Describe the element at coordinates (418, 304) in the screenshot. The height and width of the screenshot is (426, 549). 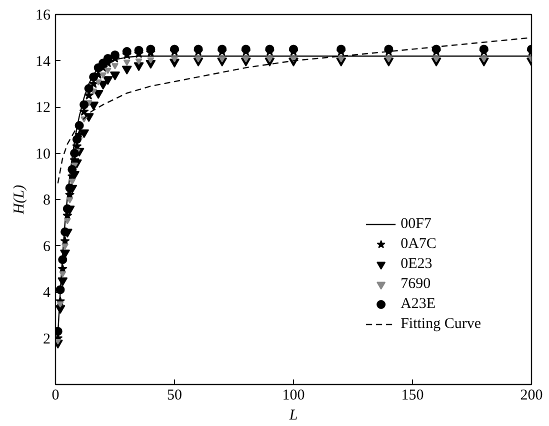
I see `legend-label: A23E` at that location.